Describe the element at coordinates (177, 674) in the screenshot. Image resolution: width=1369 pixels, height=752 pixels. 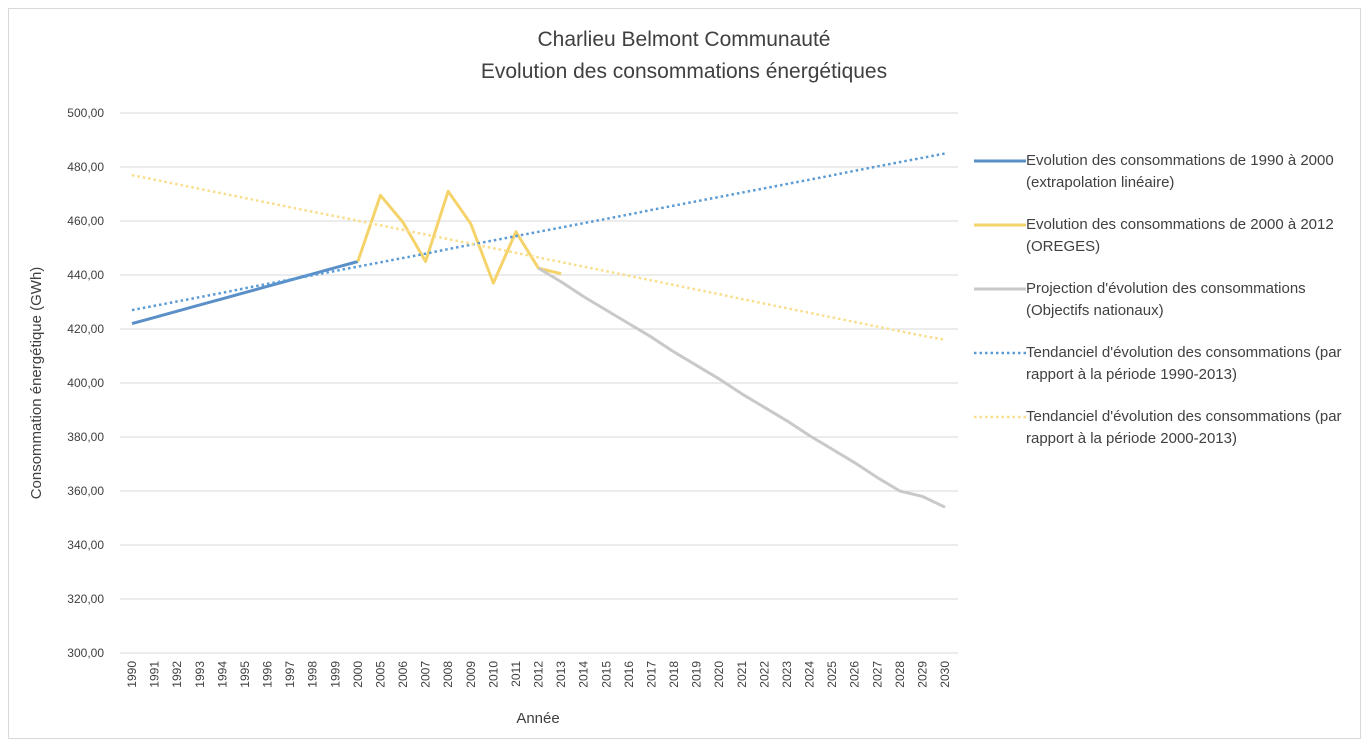
I see `x-tick-label: 1992` at that location.